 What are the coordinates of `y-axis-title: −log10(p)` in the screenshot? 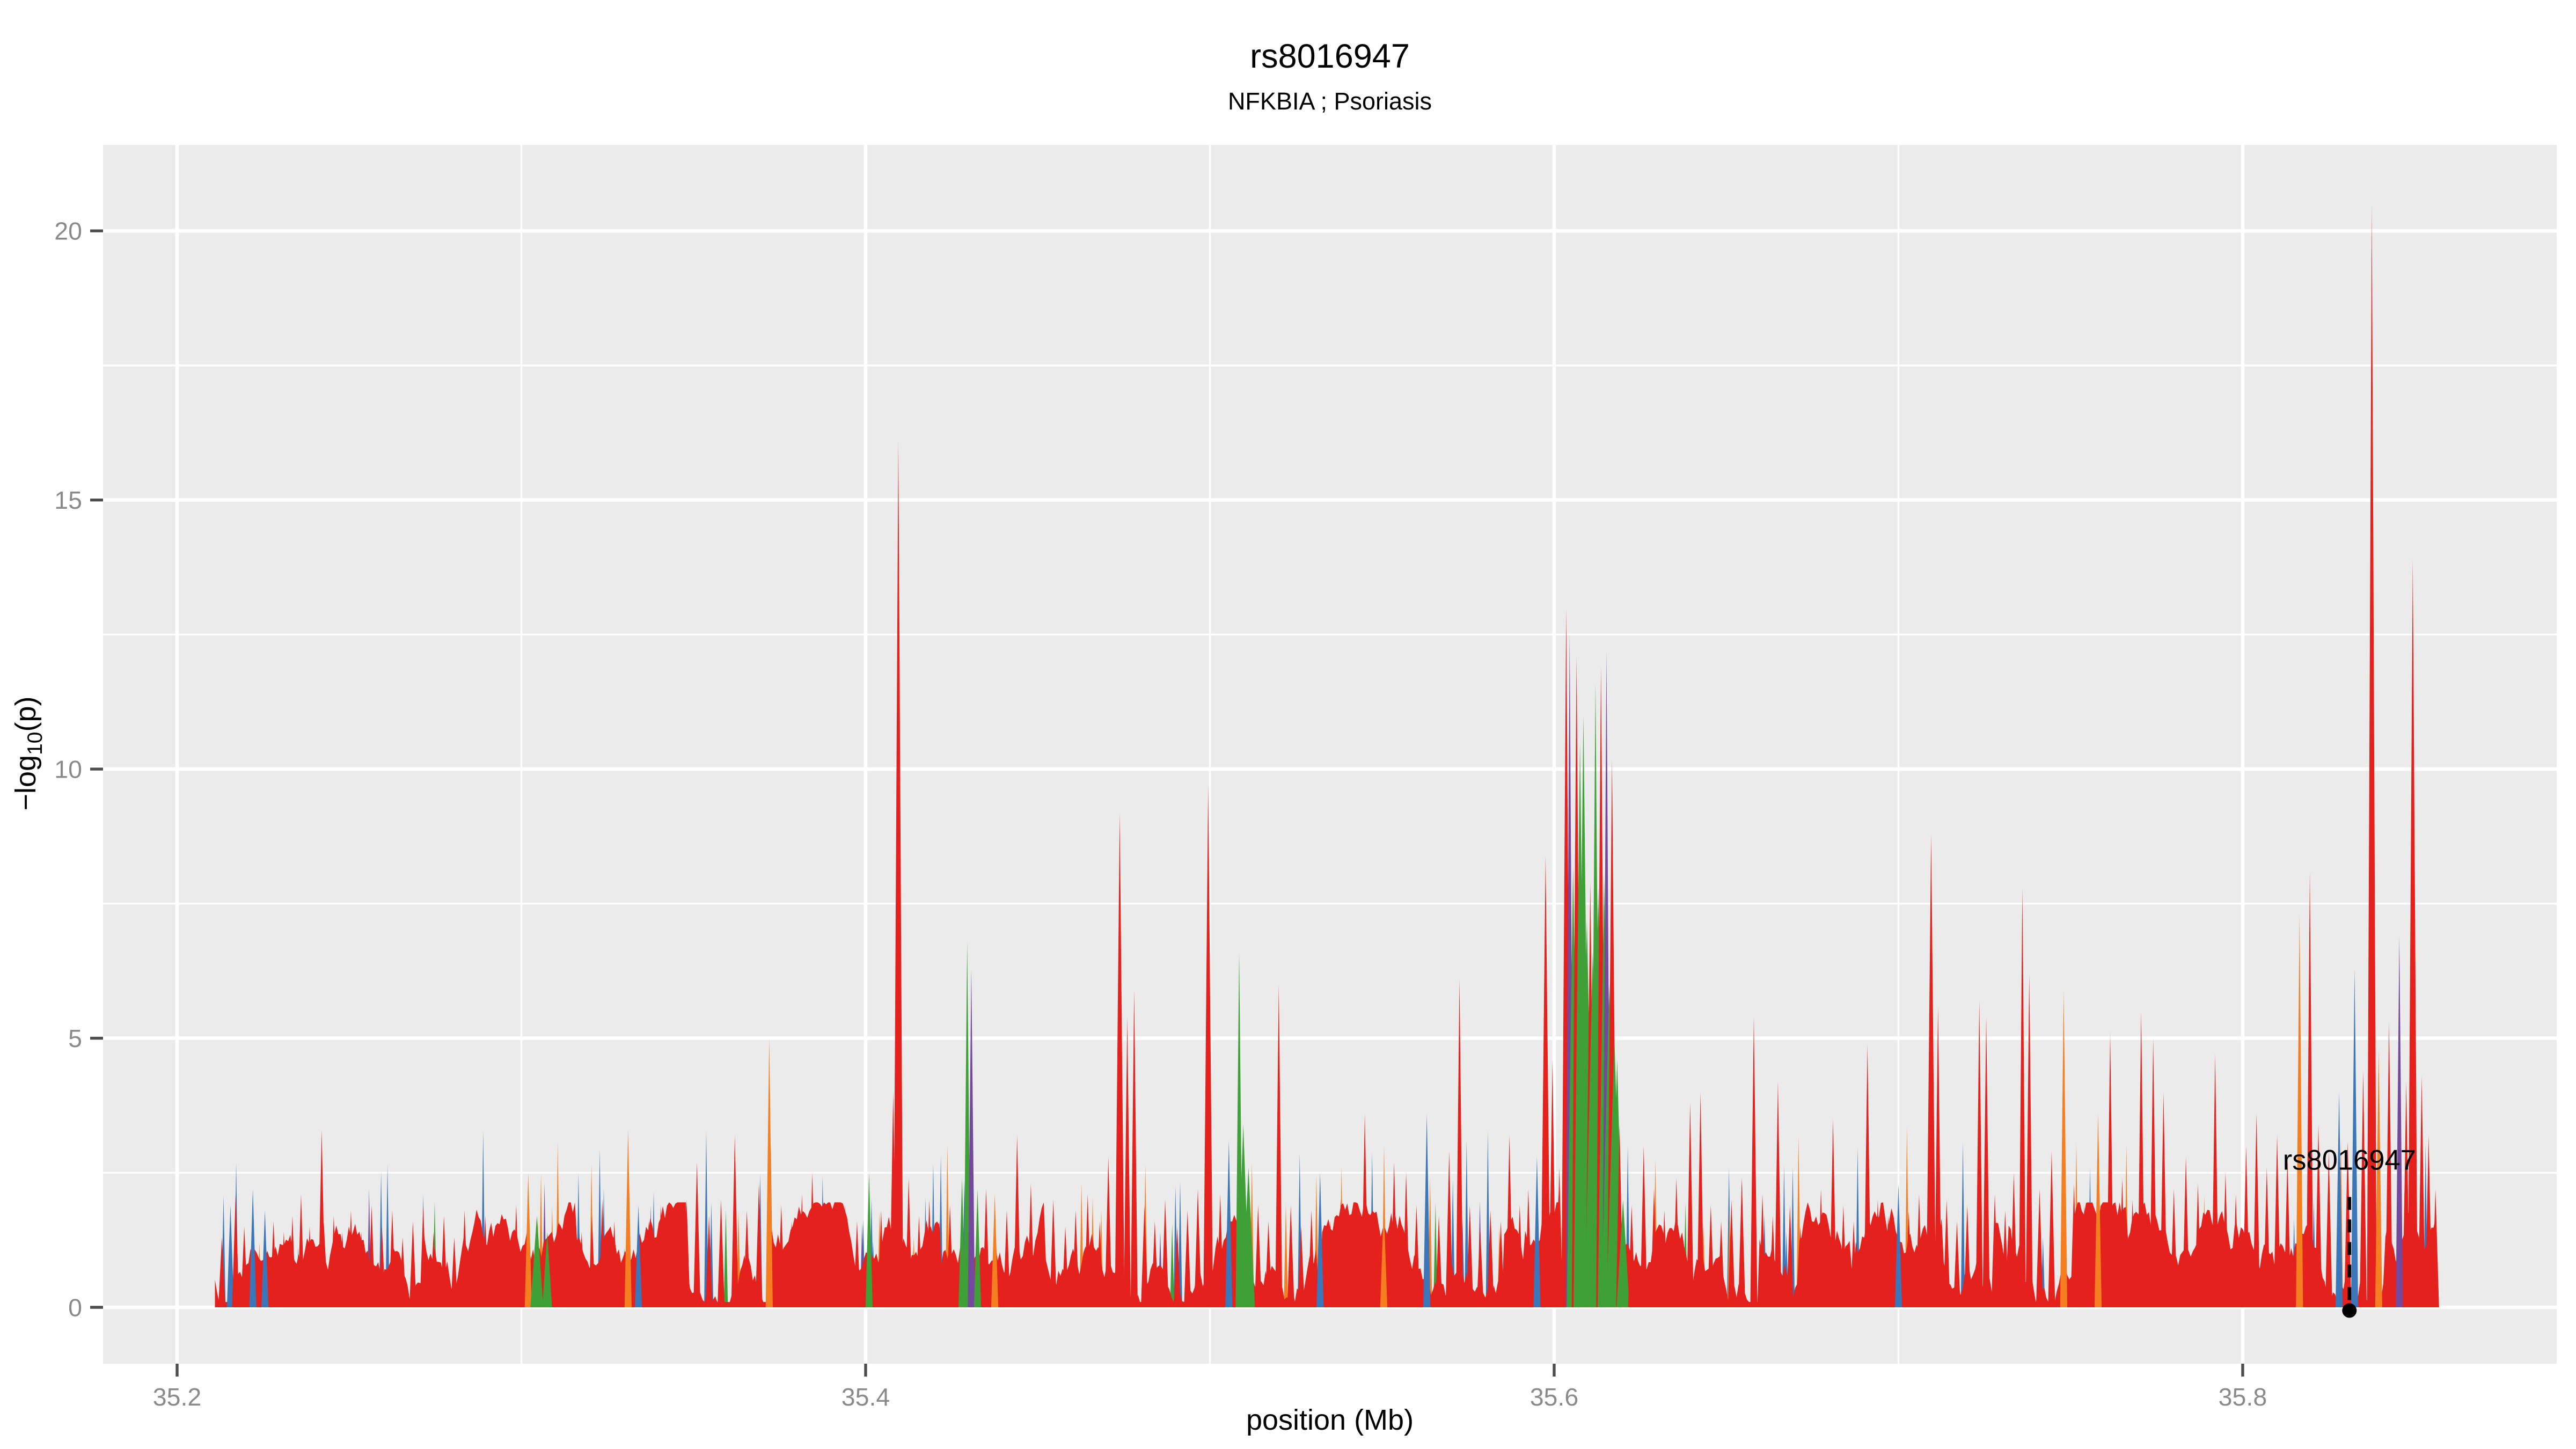 It's located at (28, 754).